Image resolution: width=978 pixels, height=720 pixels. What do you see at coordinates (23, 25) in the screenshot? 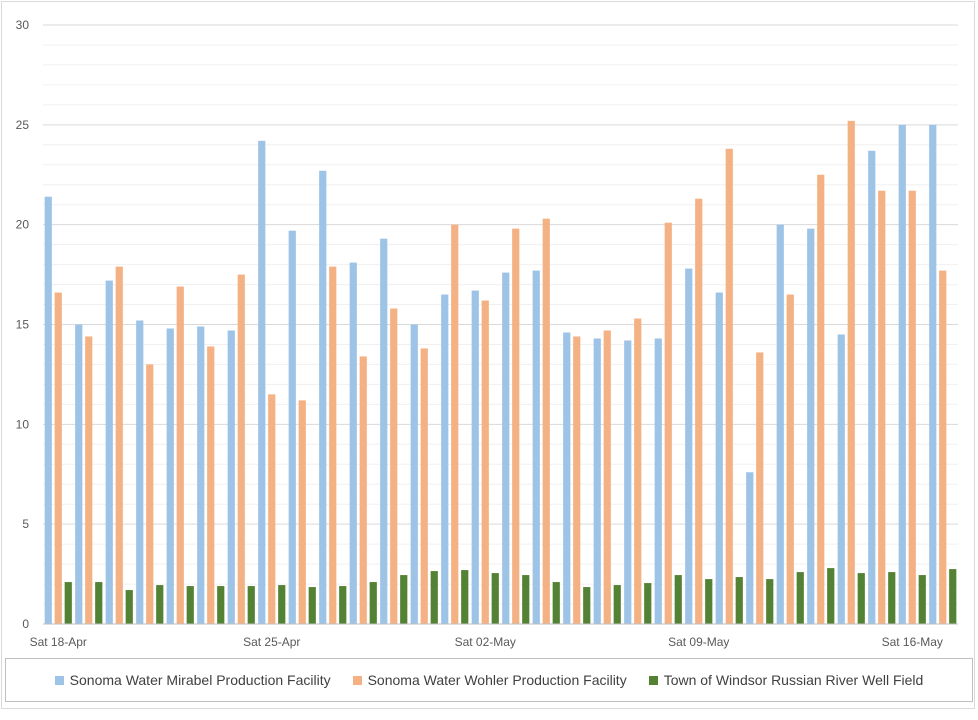
I see `y-tick-label: 30` at bounding box center [23, 25].